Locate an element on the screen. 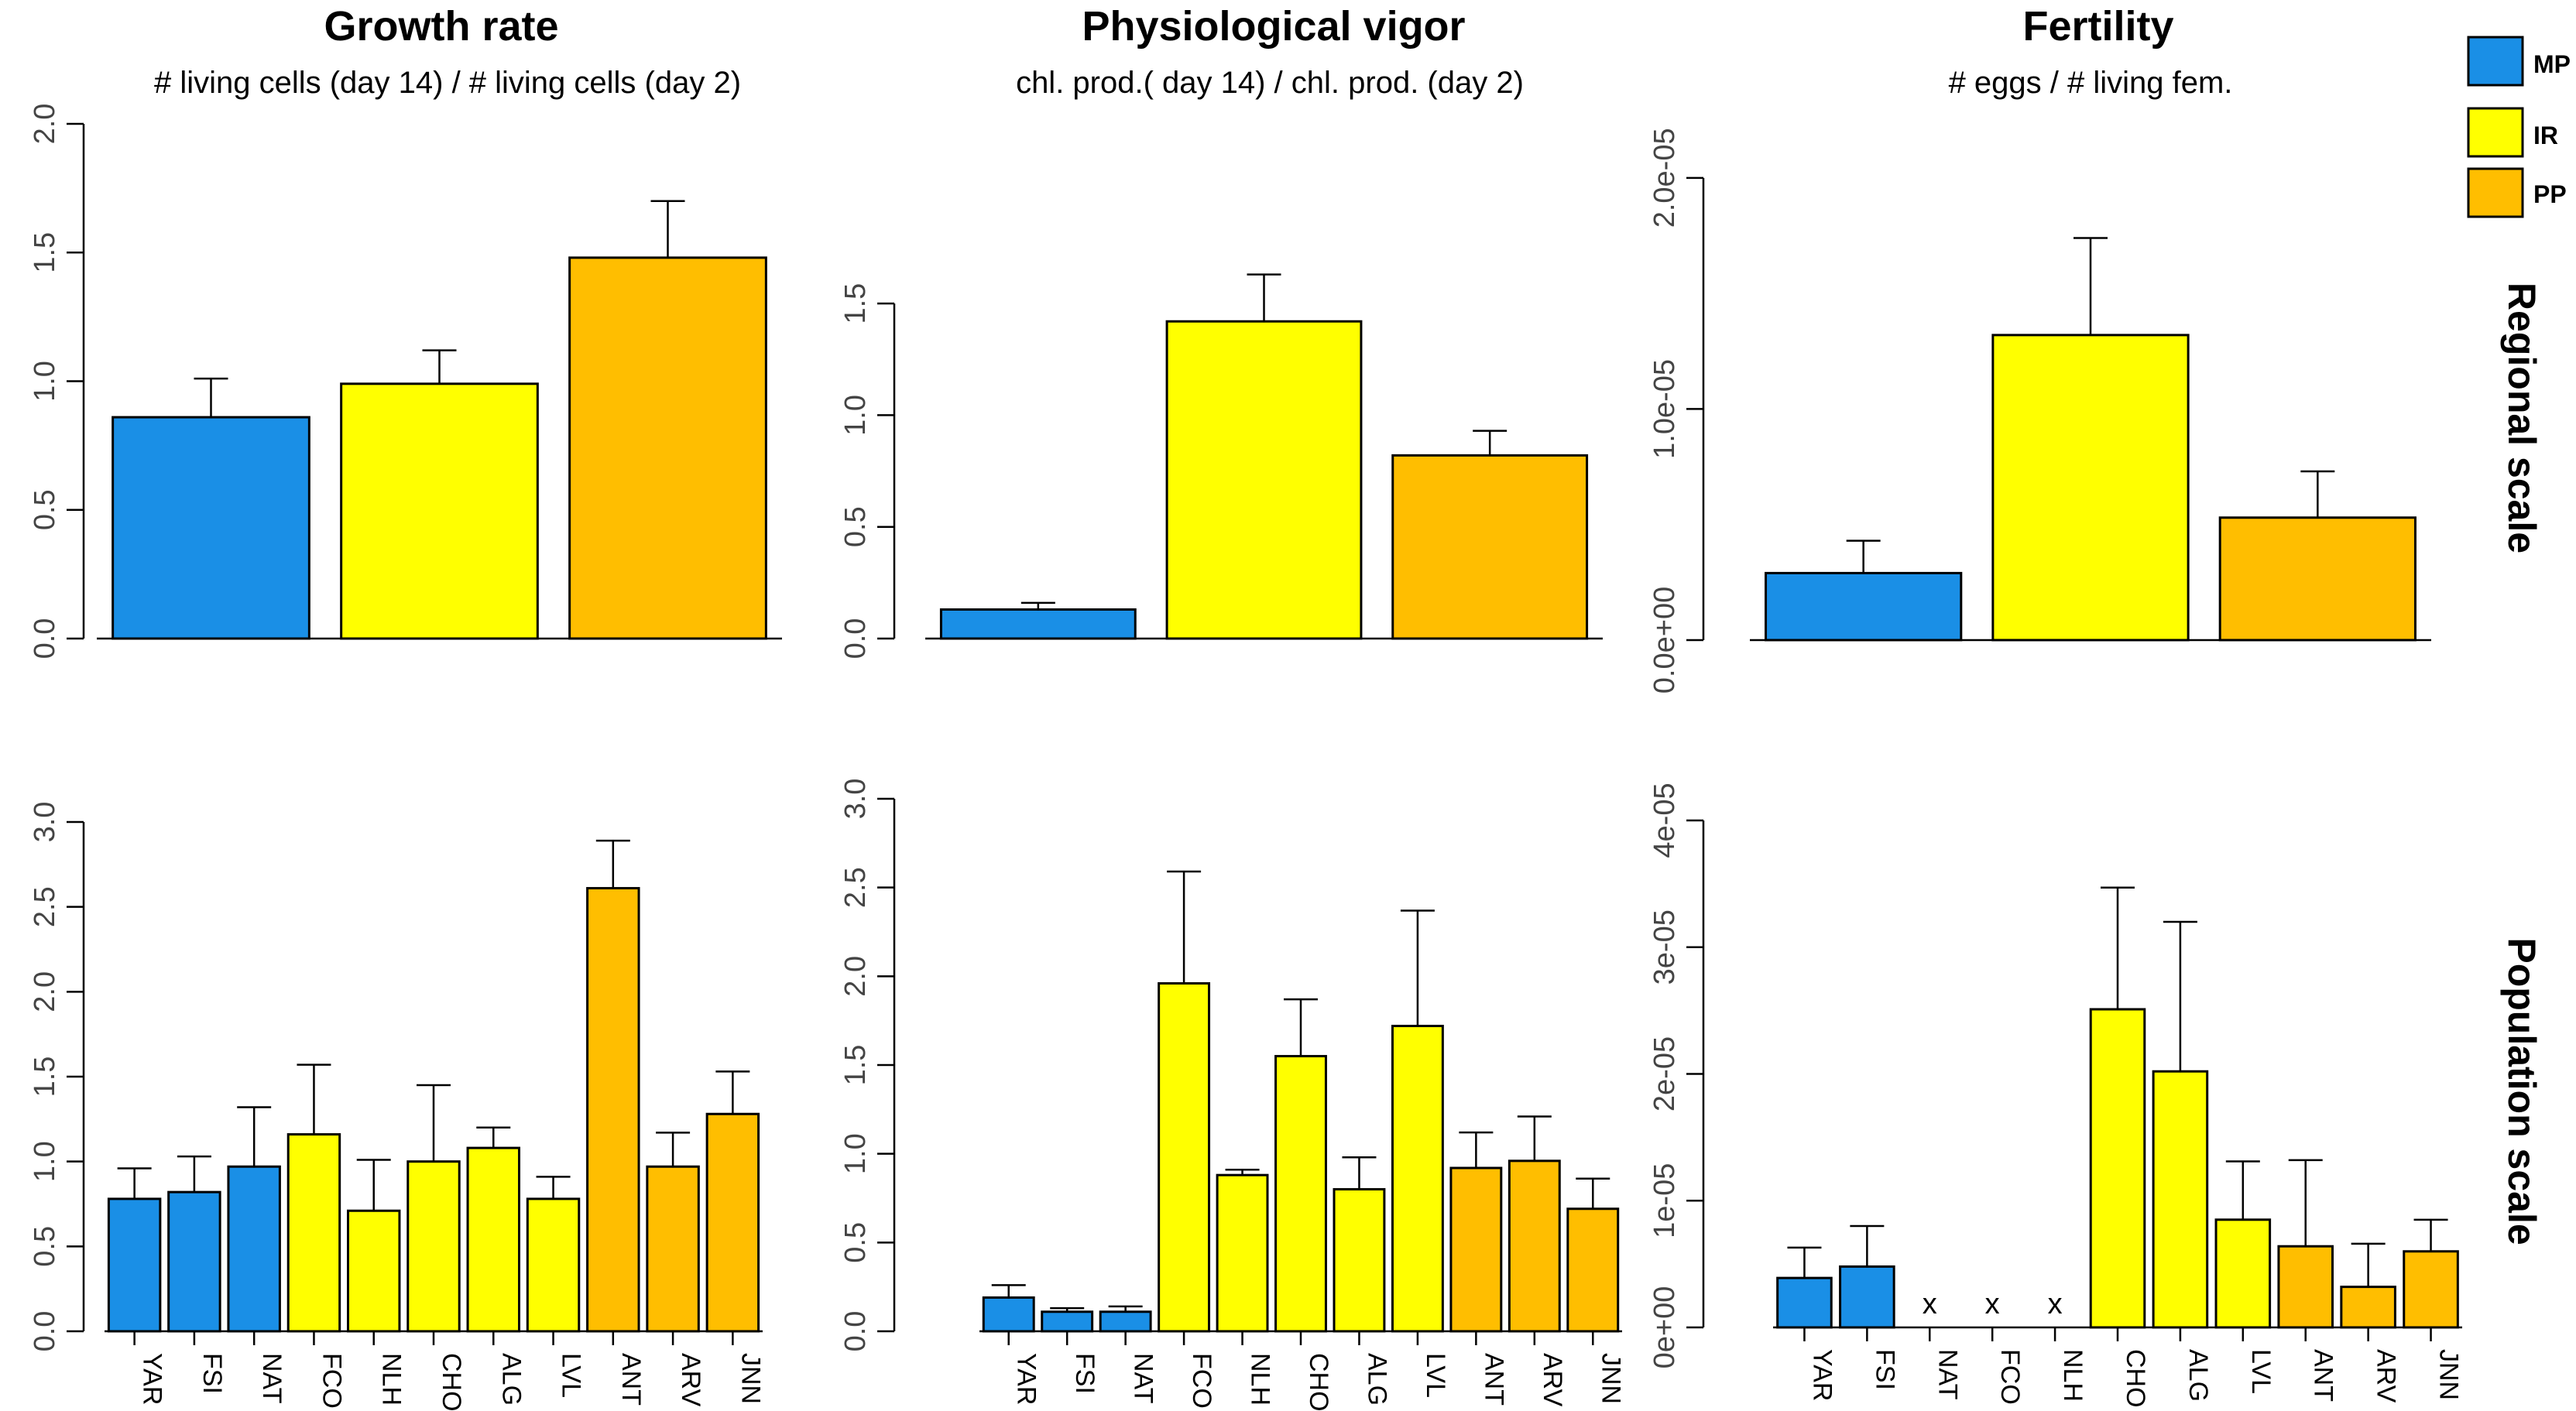 The width and height of the screenshot is (2576, 1411). title-fertility: Fertility is located at coordinates (2097, 26).